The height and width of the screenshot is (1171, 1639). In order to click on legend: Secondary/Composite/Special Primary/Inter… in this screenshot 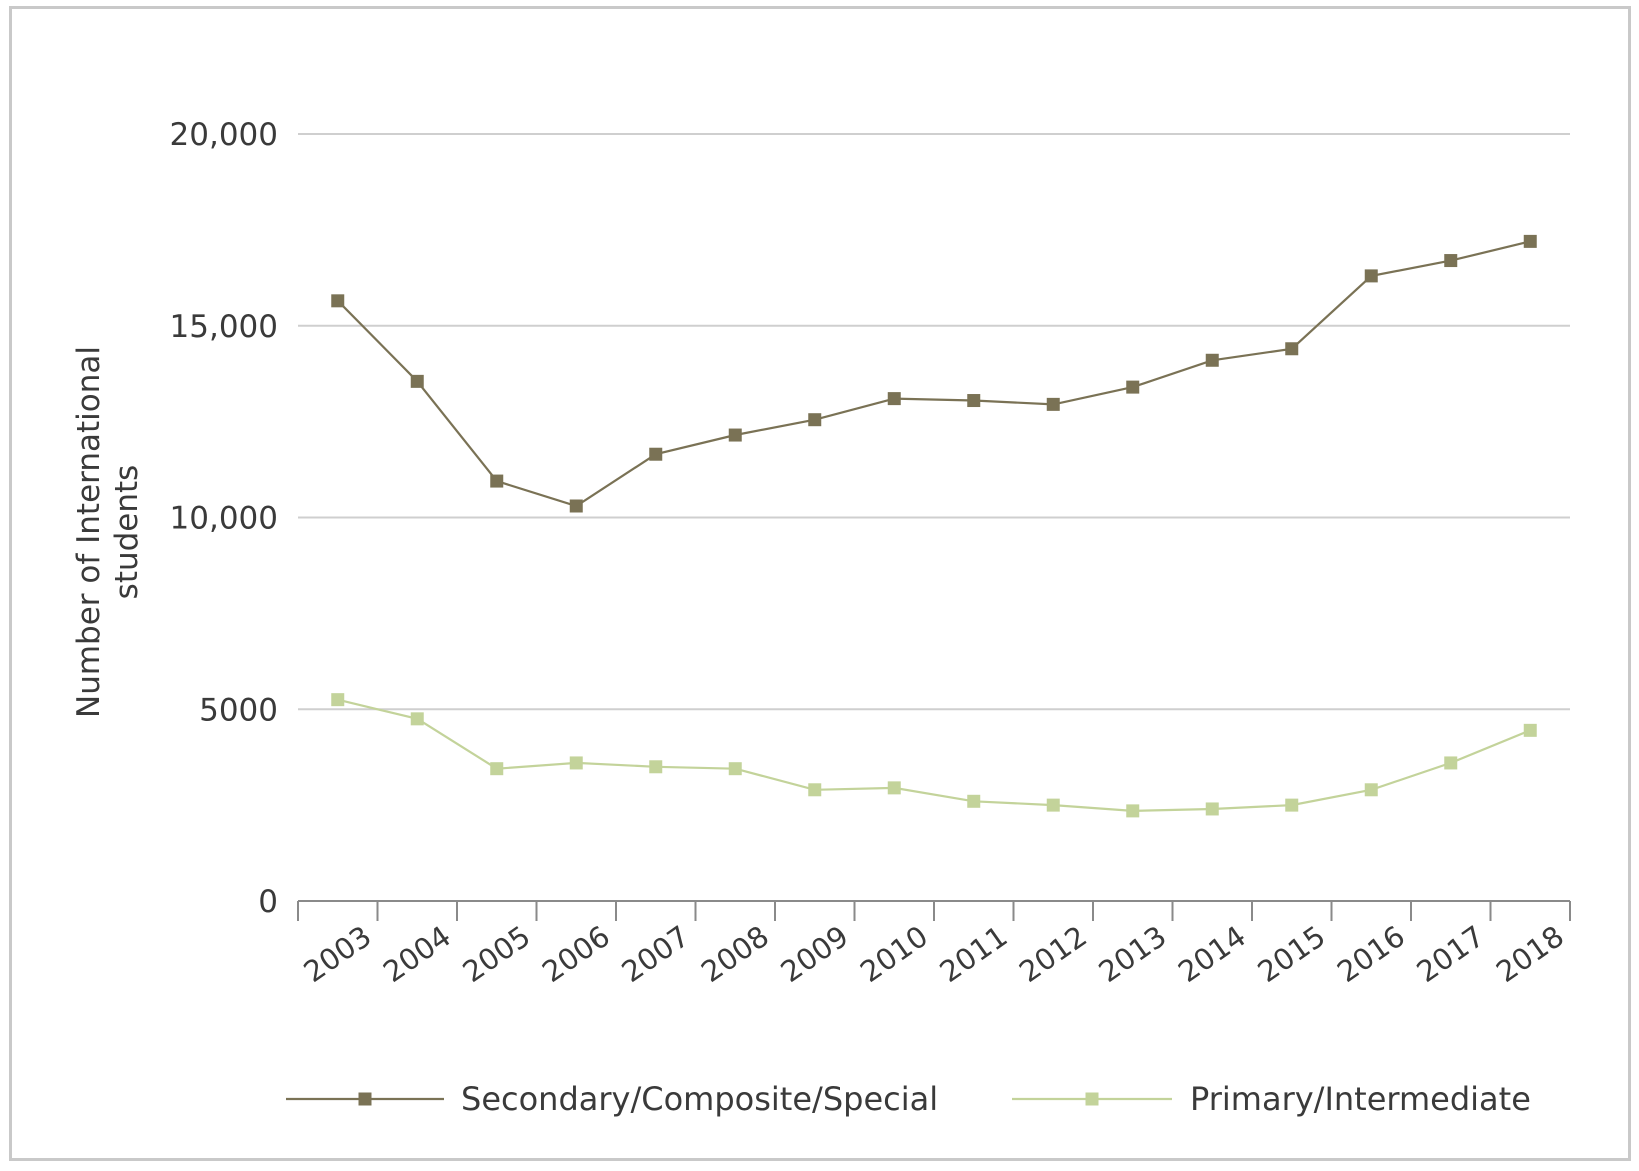, I will do `click(908, 1099)`.